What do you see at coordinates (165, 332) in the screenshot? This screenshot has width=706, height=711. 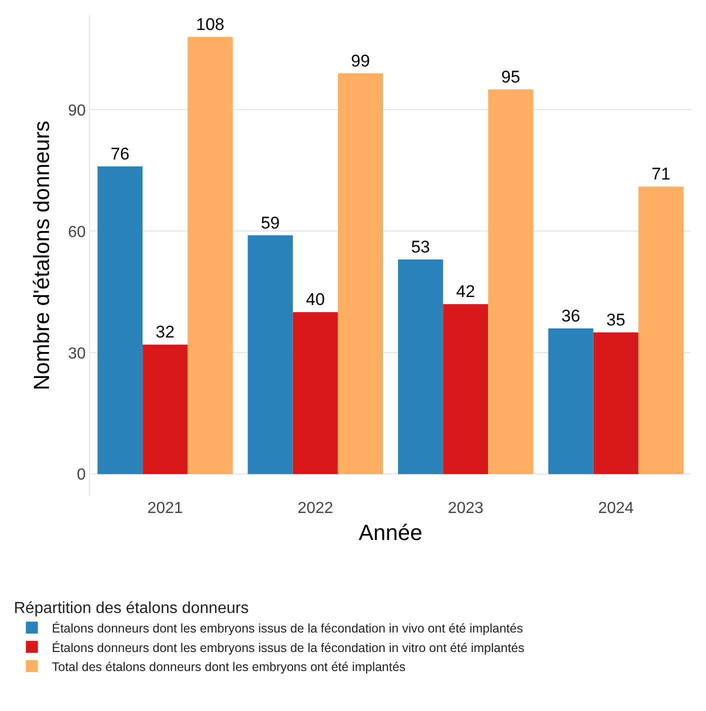 I see `data-label: 32` at bounding box center [165, 332].